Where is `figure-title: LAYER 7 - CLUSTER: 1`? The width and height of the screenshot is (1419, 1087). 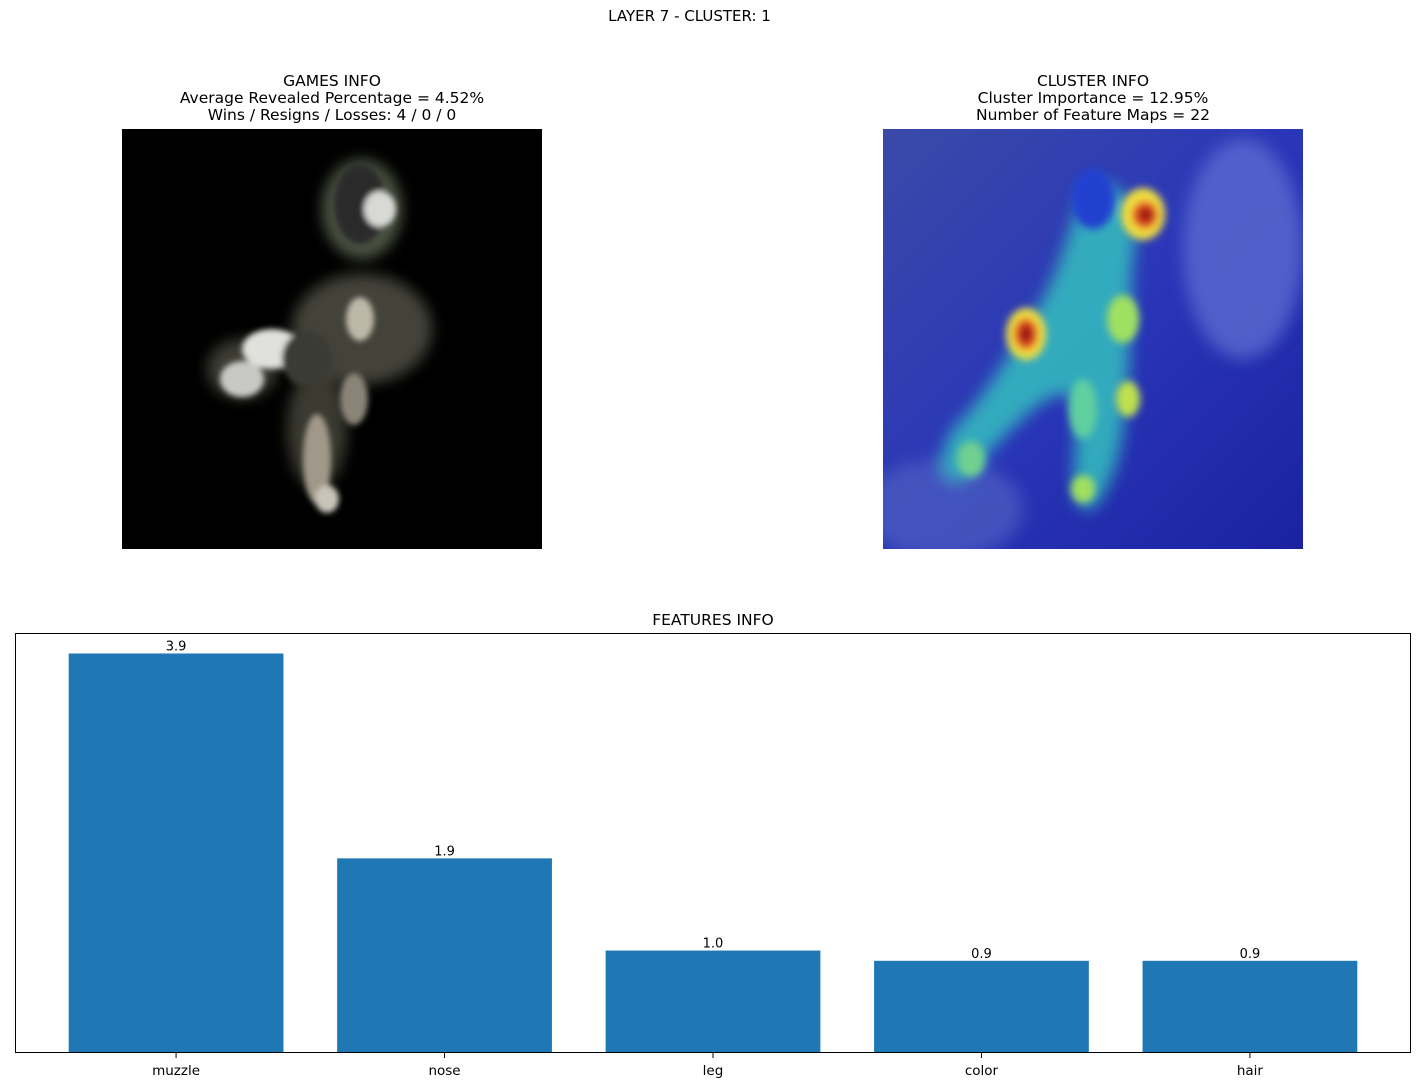 figure-title: LAYER 7 - CLUSTER: 1 is located at coordinates (689, 16).